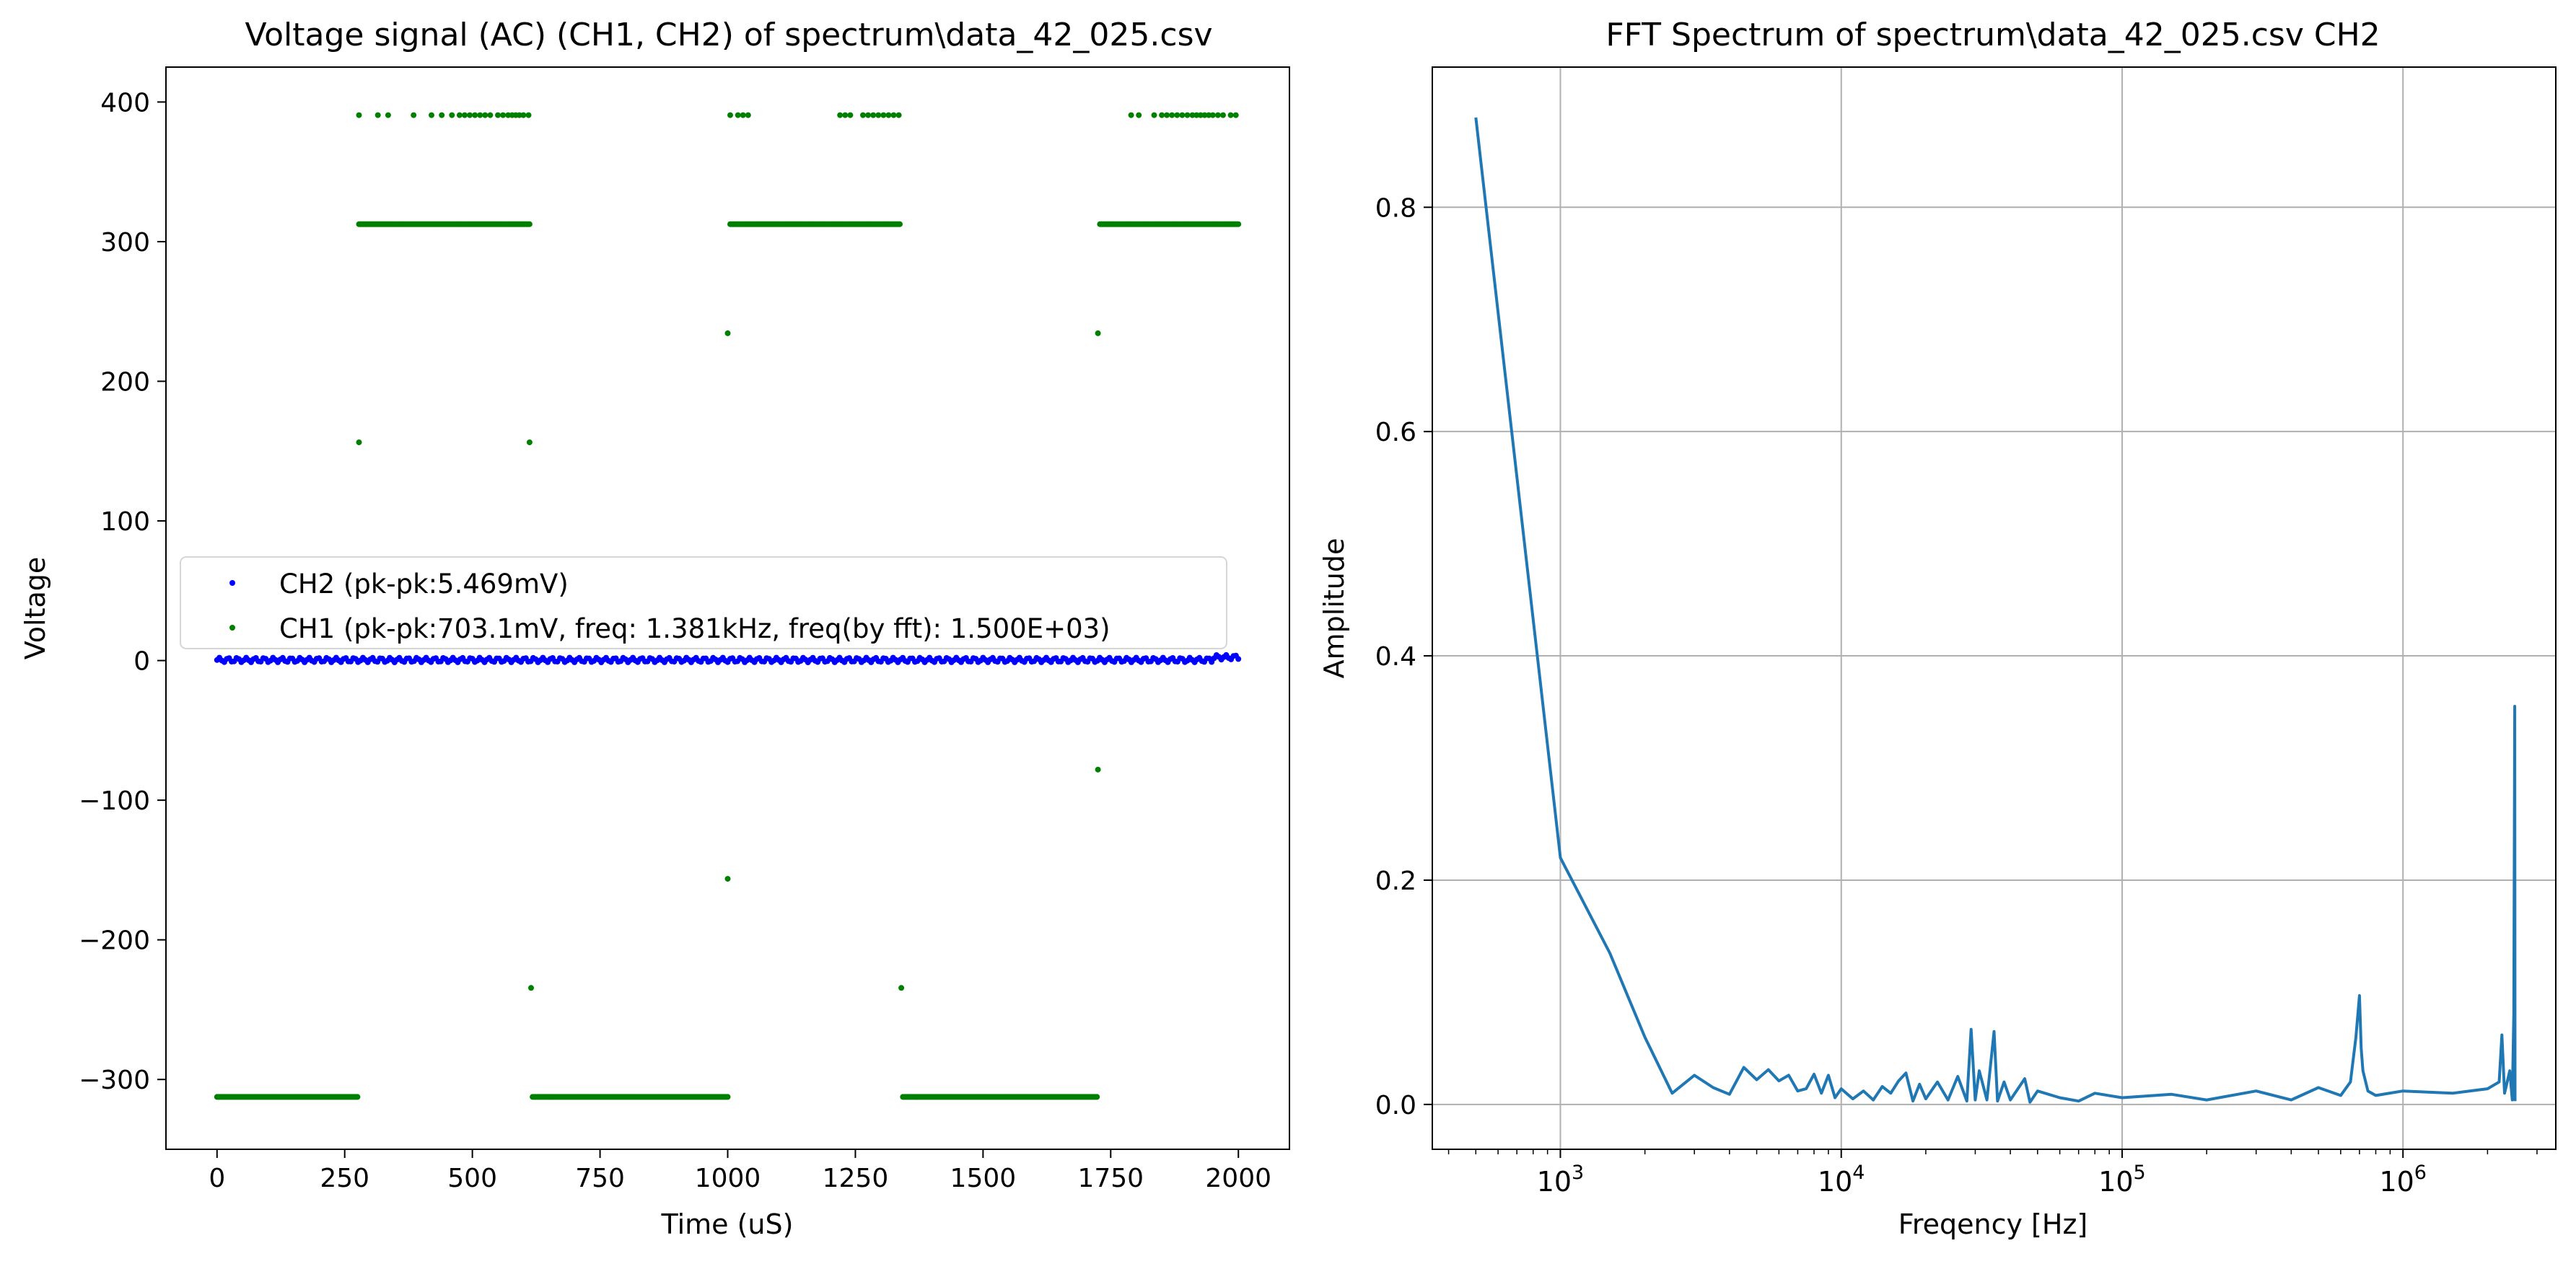 This screenshot has height=1264, width=2576. What do you see at coordinates (728, 1178) in the screenshot?
I see `x-tick-label: 1000` at bounding box center [728, 1178].